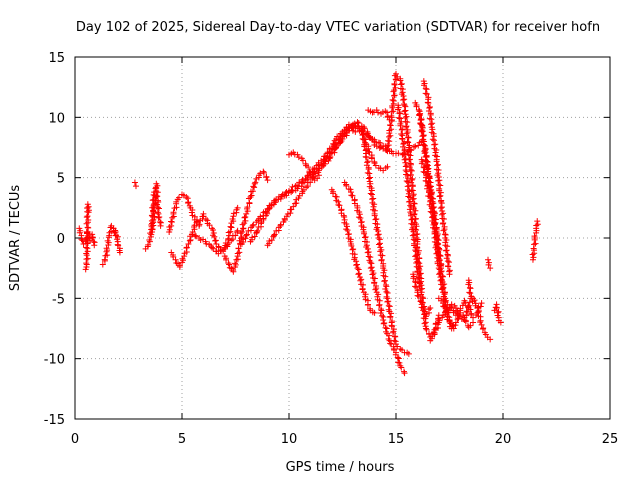 The image size is (640, 480). I want to click on y-tick-label: 10, so click(56, 118).